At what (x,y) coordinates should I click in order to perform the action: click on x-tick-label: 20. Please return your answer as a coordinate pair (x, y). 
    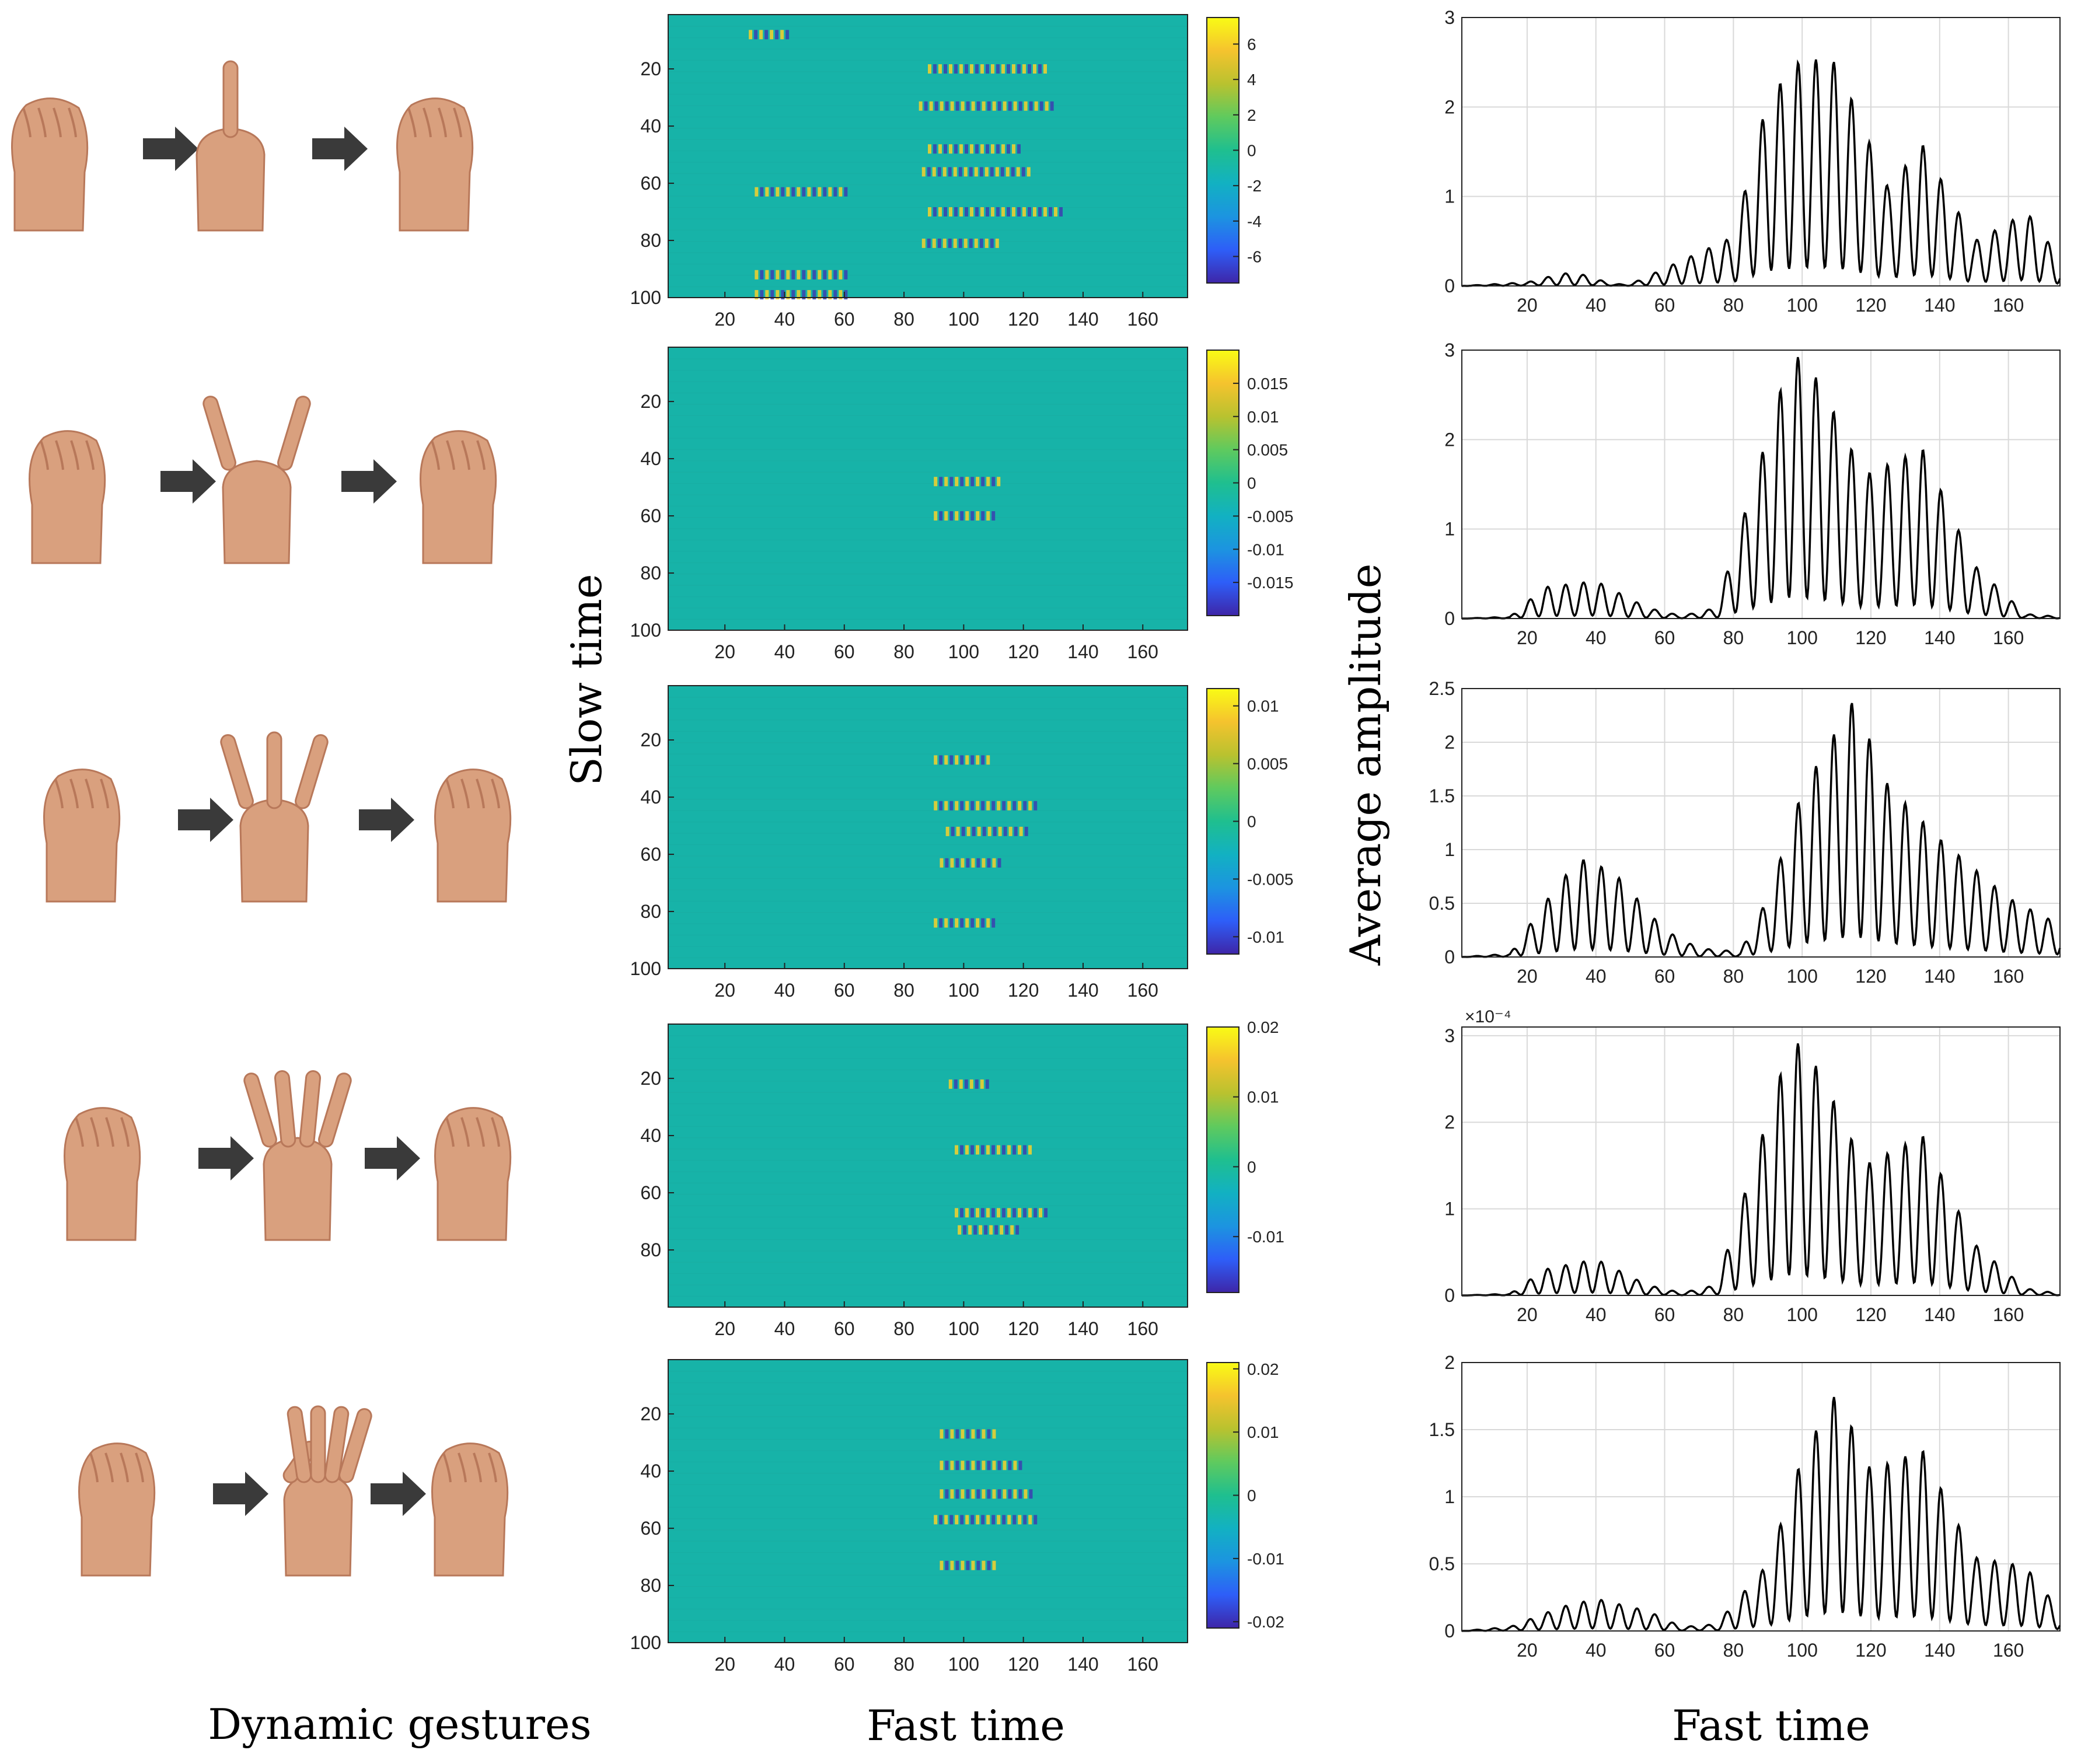
    Looking at the image, I should click on (724, 1328).